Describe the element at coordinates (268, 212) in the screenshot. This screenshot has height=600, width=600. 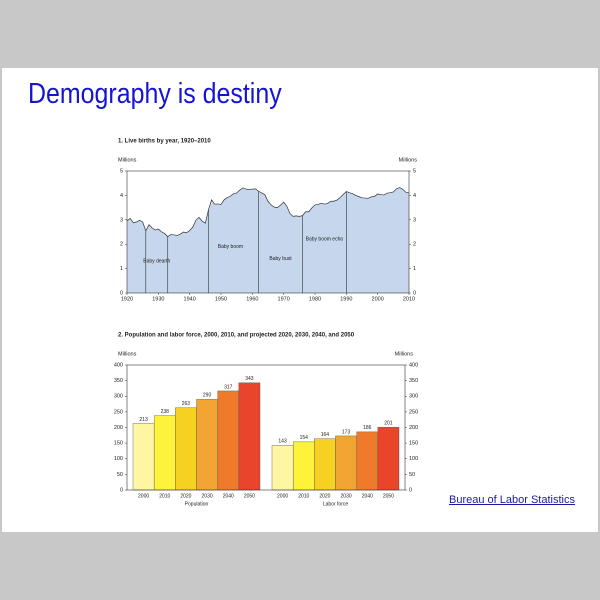
I see `births-line` at that location.